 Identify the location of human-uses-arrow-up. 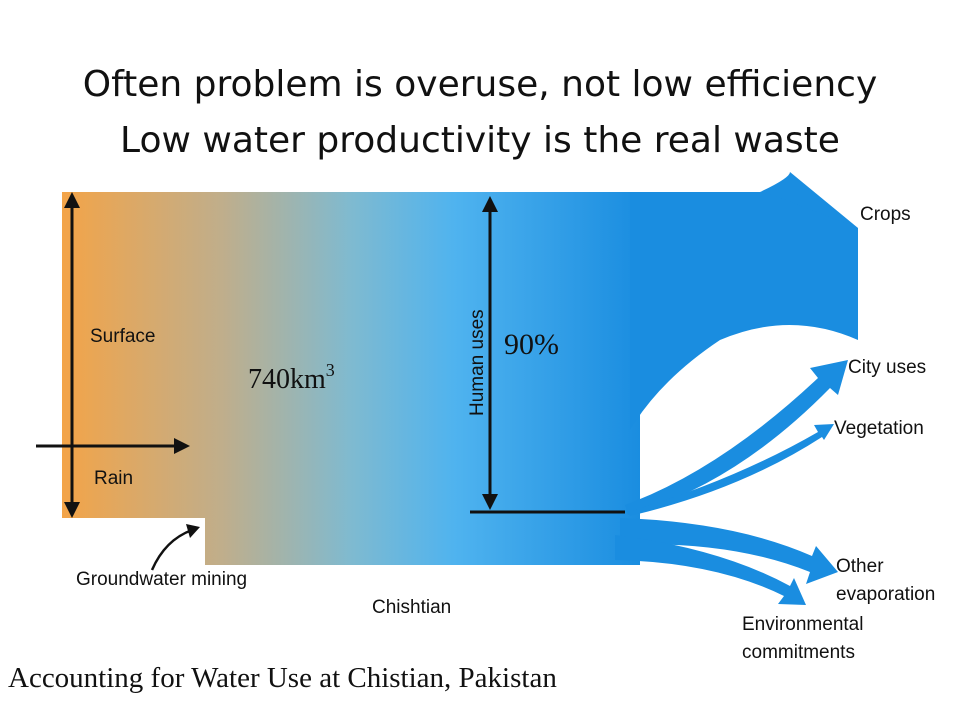
(490, 204).